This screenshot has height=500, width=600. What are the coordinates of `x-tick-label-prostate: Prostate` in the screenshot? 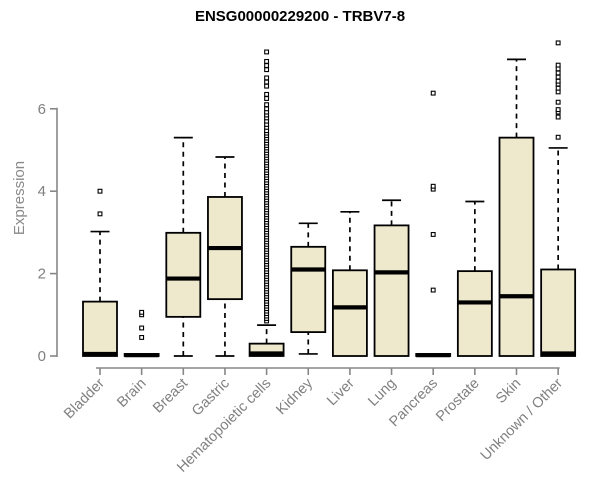 It's located at (457, 400).